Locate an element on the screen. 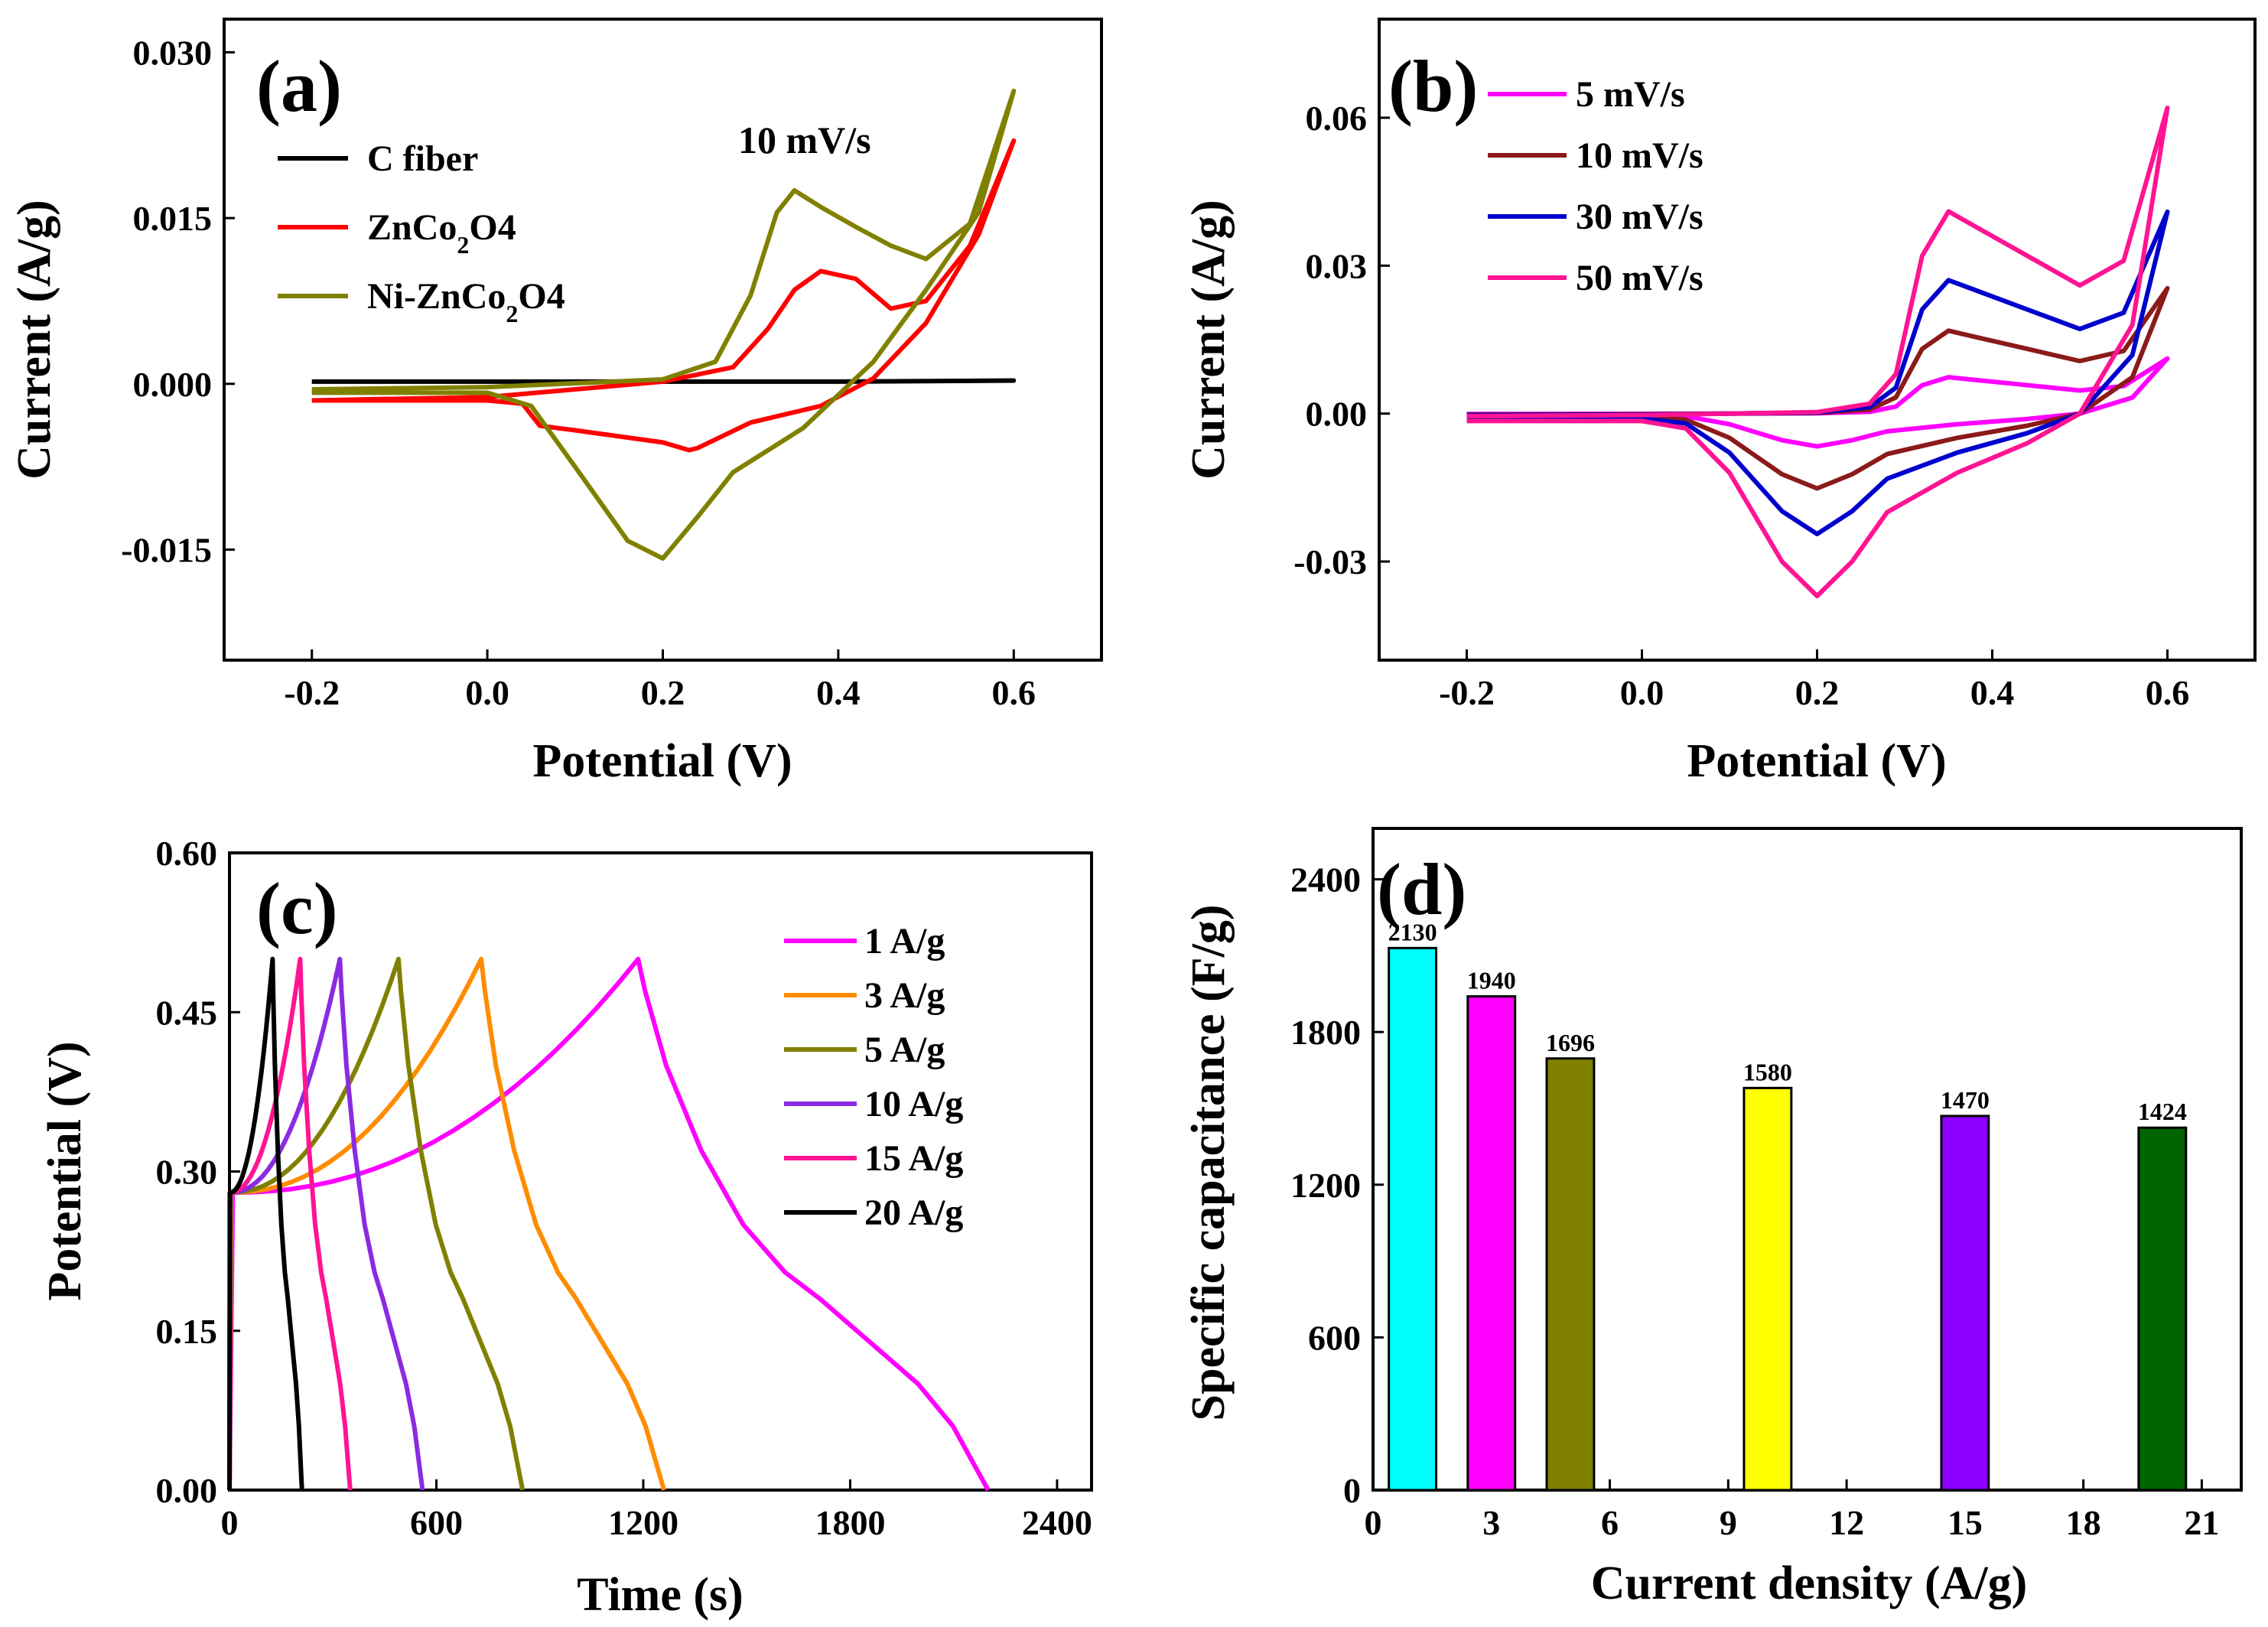 The height and width of the screenshot is (1627, 2268). bar-data-label: 1580 is located at coordinates (1768, 1072).